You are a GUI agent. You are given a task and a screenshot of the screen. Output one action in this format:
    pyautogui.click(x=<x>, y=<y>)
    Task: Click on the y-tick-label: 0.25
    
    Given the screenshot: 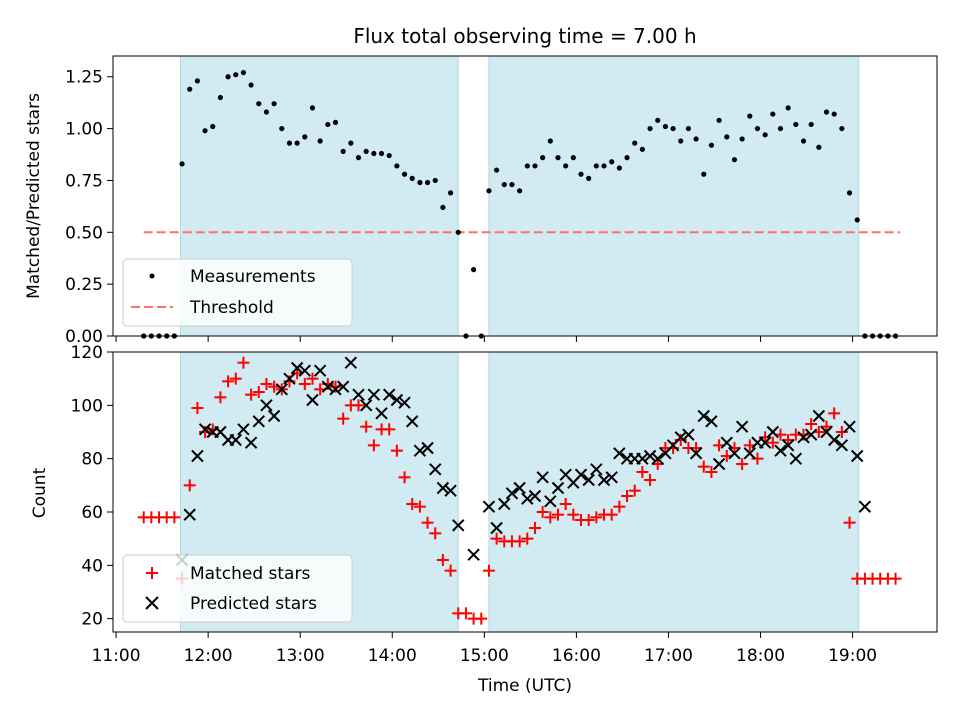 What is the action you would take?
    pyautogui.click(x=84, y=285)
    